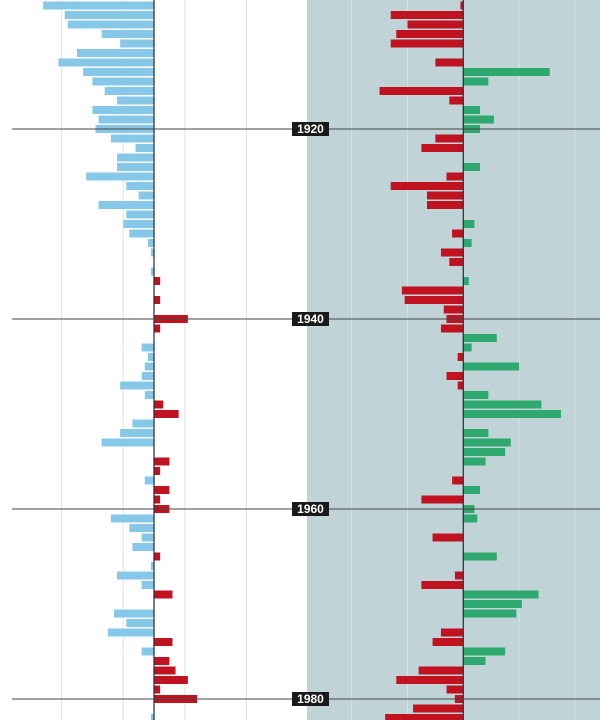 The width and height of the screenshot is (600, 720). I want to click on year-label: 1940, so click(310, 319).